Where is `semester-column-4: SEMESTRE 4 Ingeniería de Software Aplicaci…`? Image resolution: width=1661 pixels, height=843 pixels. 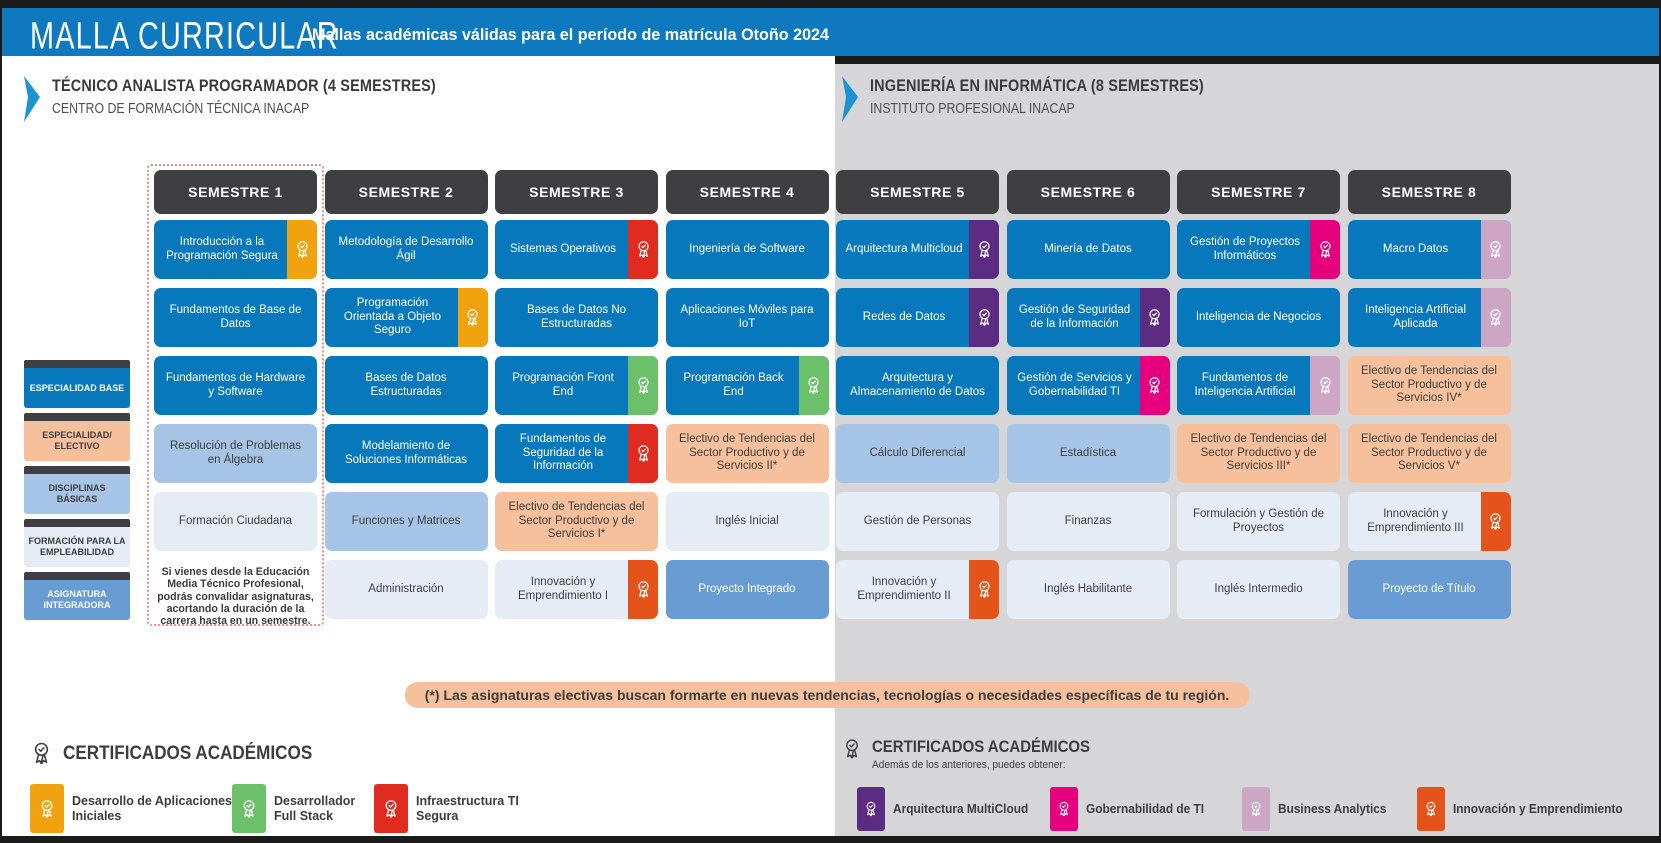
semester-column-4: SEMESTRE 4 Ingeniería de Software Aplicaci… is located at coordinates (747, 399).